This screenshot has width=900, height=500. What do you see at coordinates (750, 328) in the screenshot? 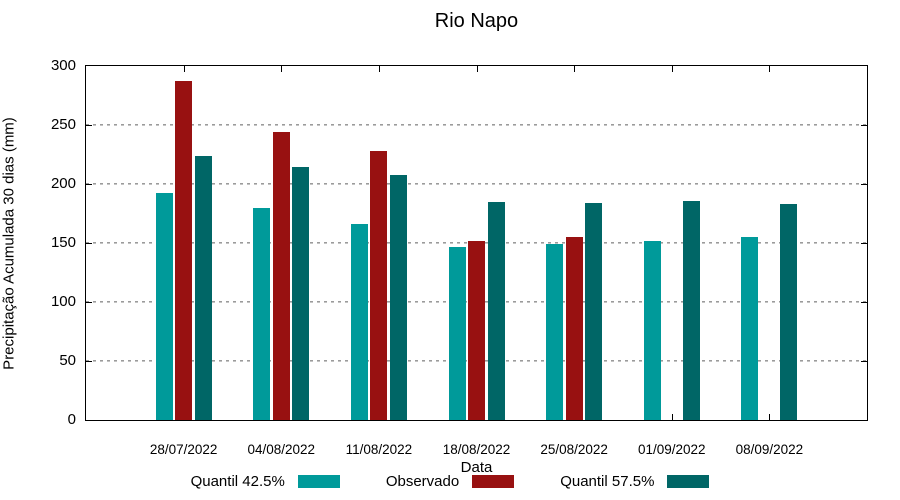
I see `bar-quantil-42-5--08/09/2022` at bounding box center [750, 328].